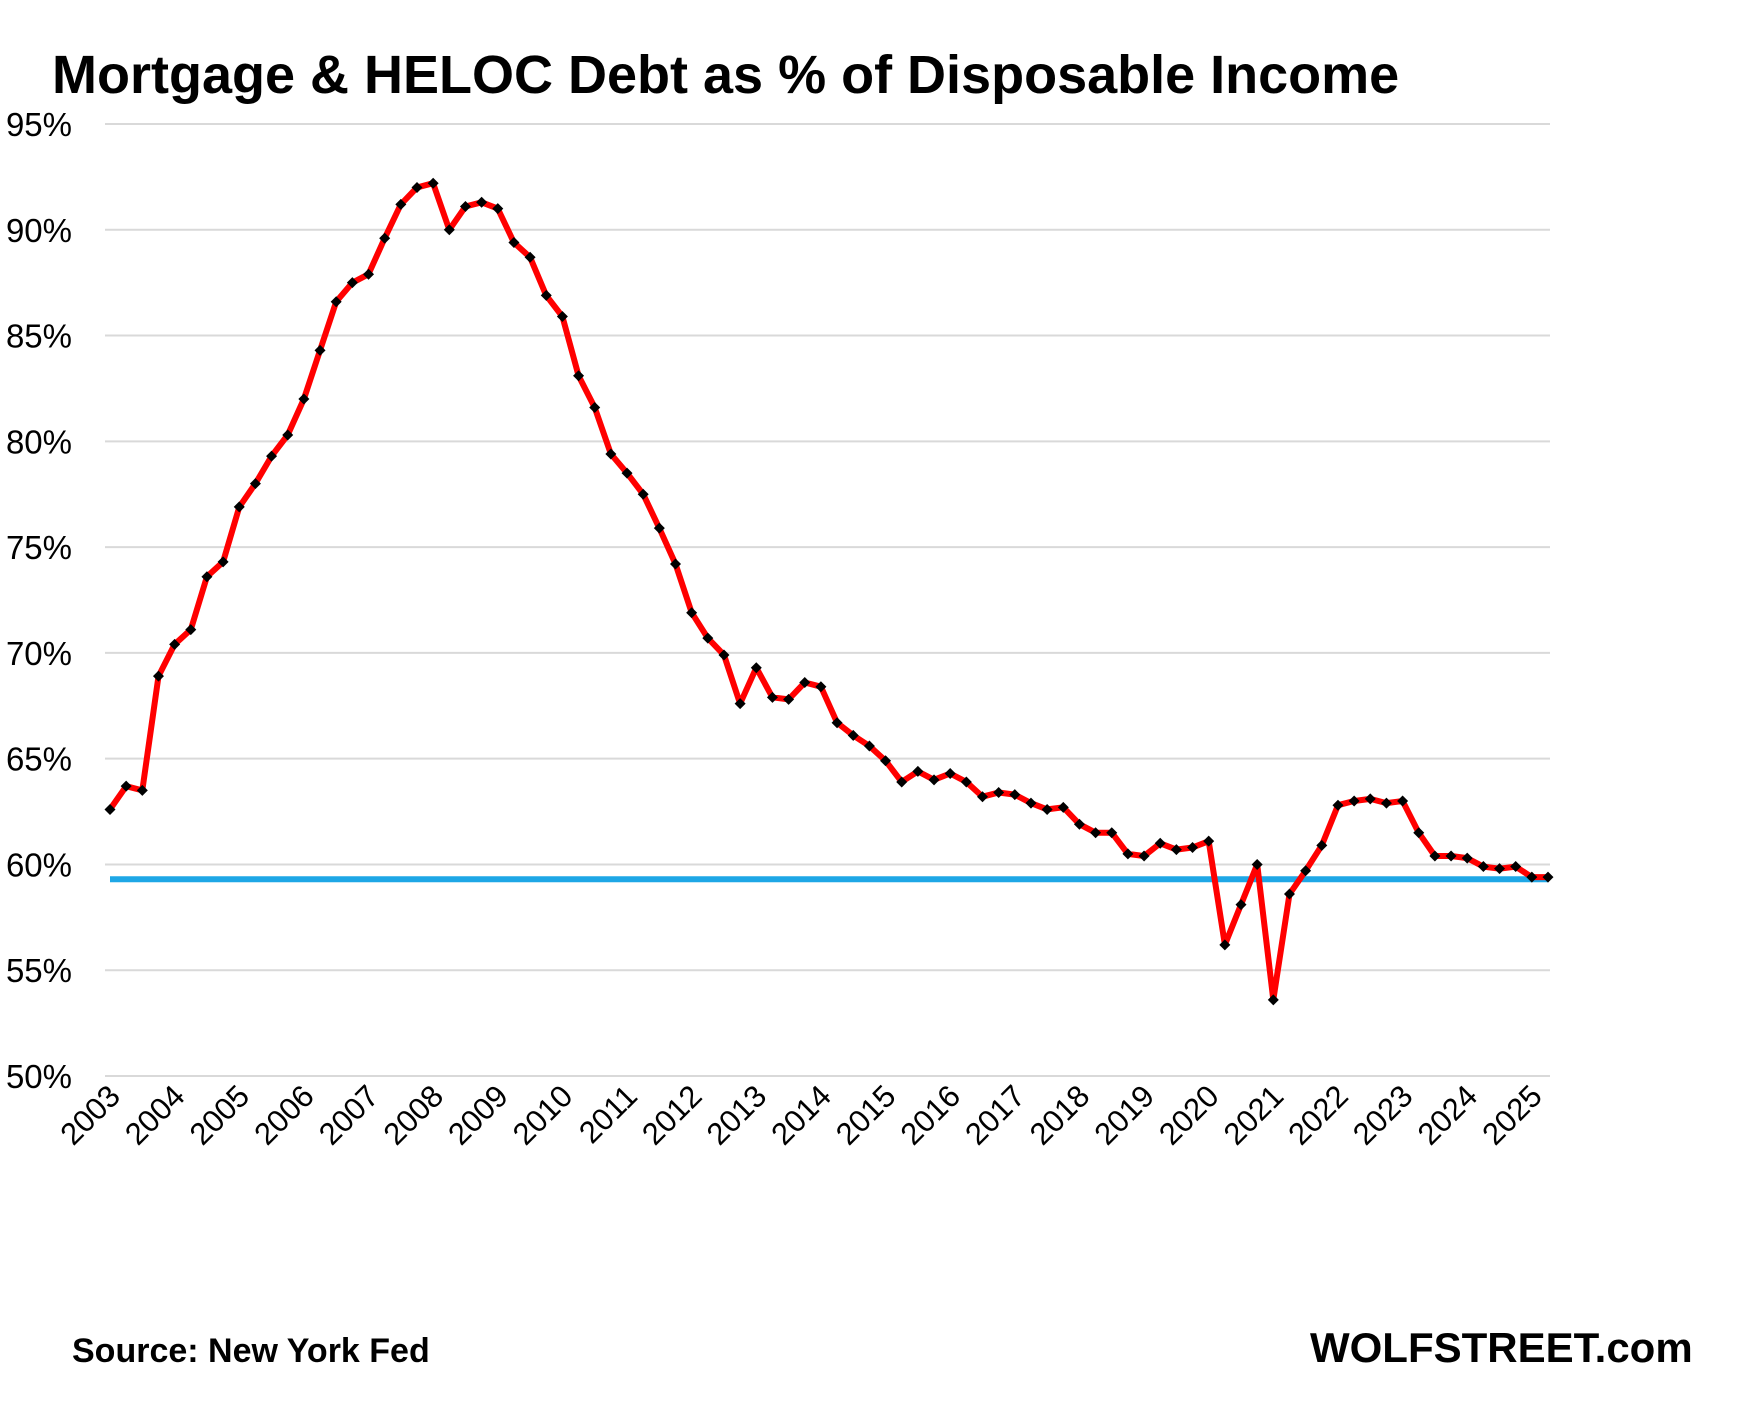  I want to click on y-tick-label: 90%, so click(39, 230).